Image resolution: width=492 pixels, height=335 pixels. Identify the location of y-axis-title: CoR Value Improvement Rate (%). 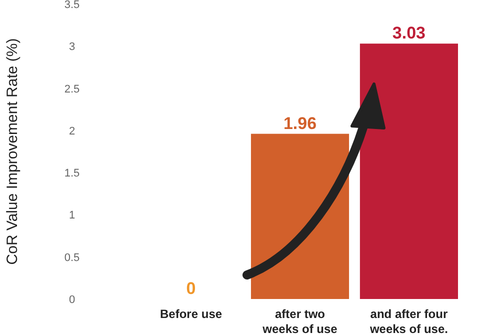
(12, 151).